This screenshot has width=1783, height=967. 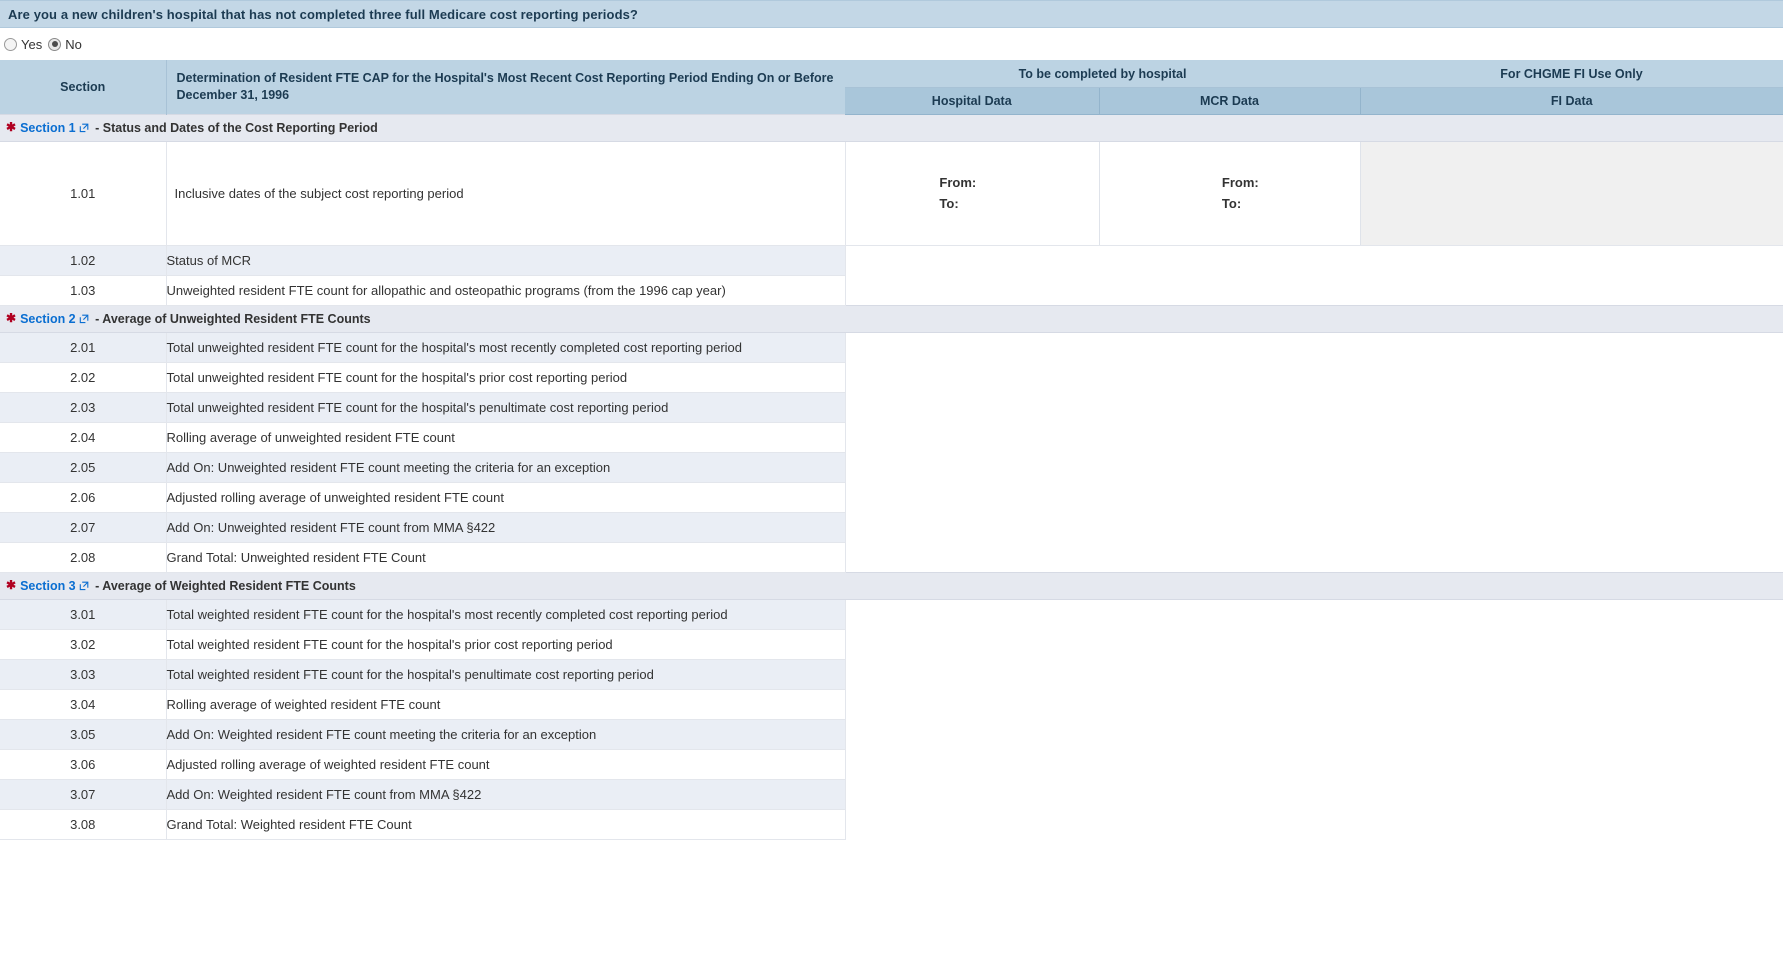 What do you see at coordinates (73, 44) in the screenshot?
I see `radio-label-no: No` at bounding box center [73, 44].